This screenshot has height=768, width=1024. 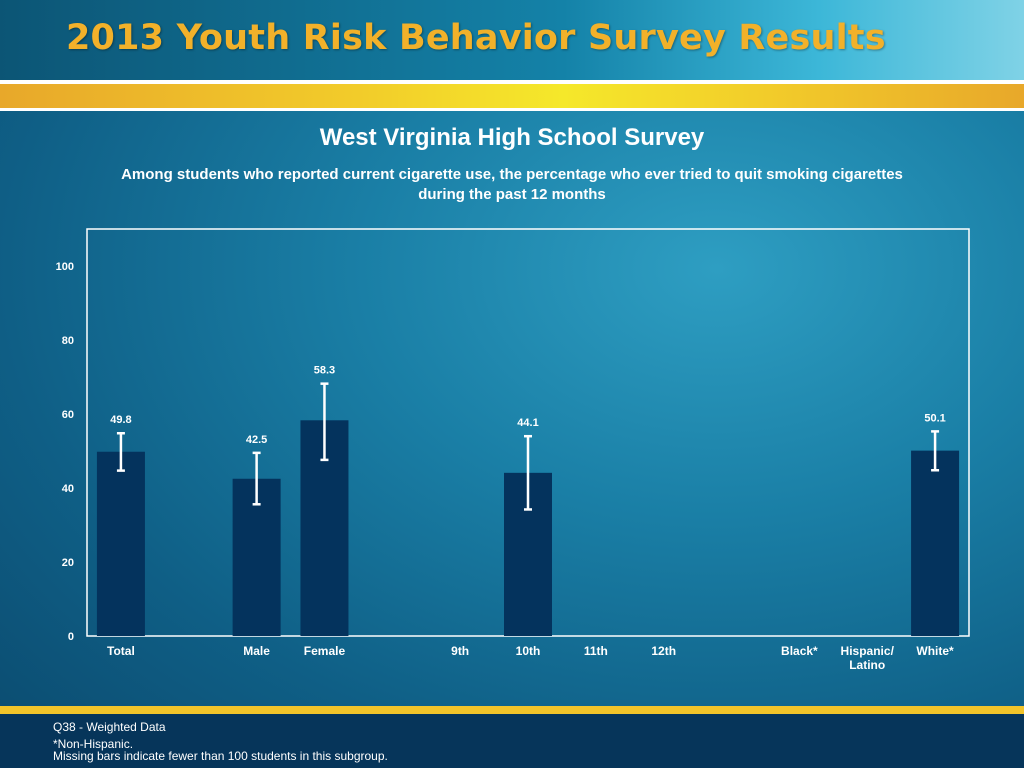 What do you see at coordinates (596, 651) in the screenshot?
I see `x-tick-label: 11th` at bounding box center [596, 651].